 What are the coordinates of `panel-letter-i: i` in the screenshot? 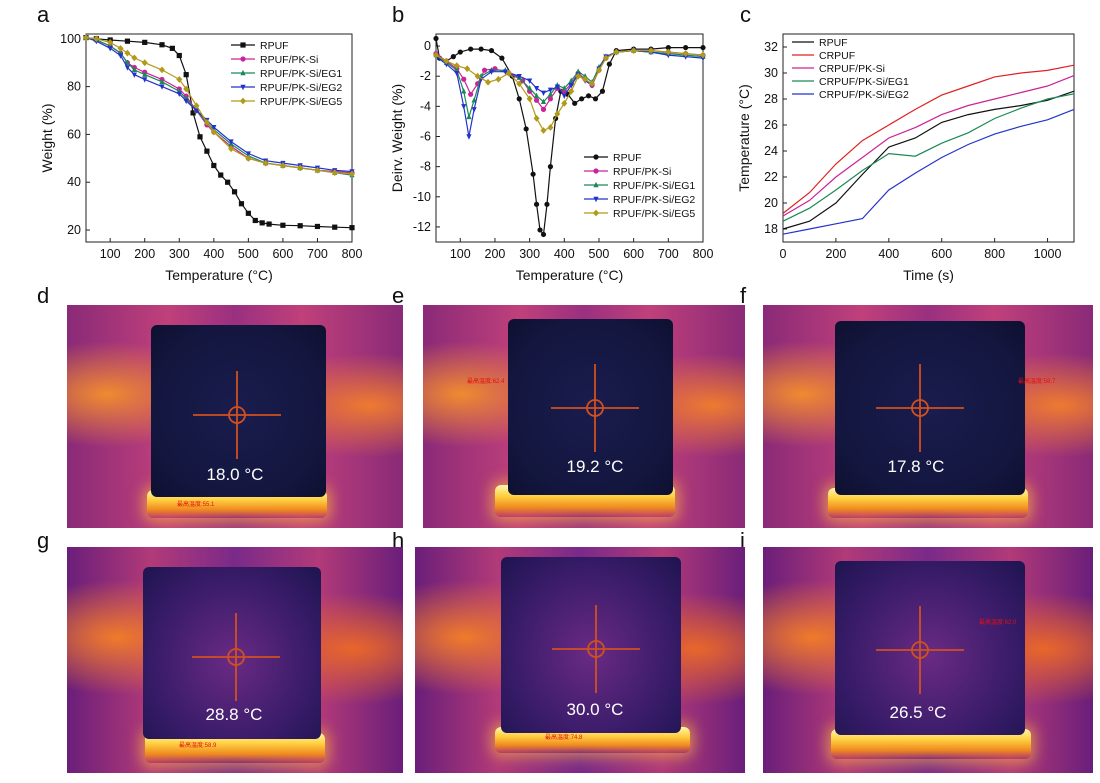 It's located at (742, 540).